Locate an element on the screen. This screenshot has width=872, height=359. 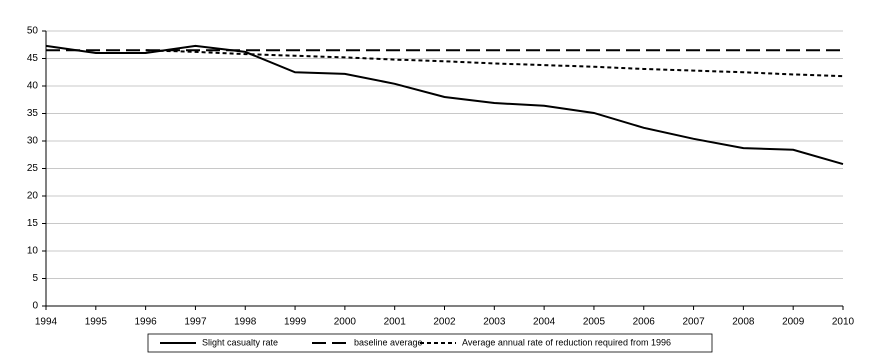
y-tick-label: 25 is located at coordinates (33, 168).